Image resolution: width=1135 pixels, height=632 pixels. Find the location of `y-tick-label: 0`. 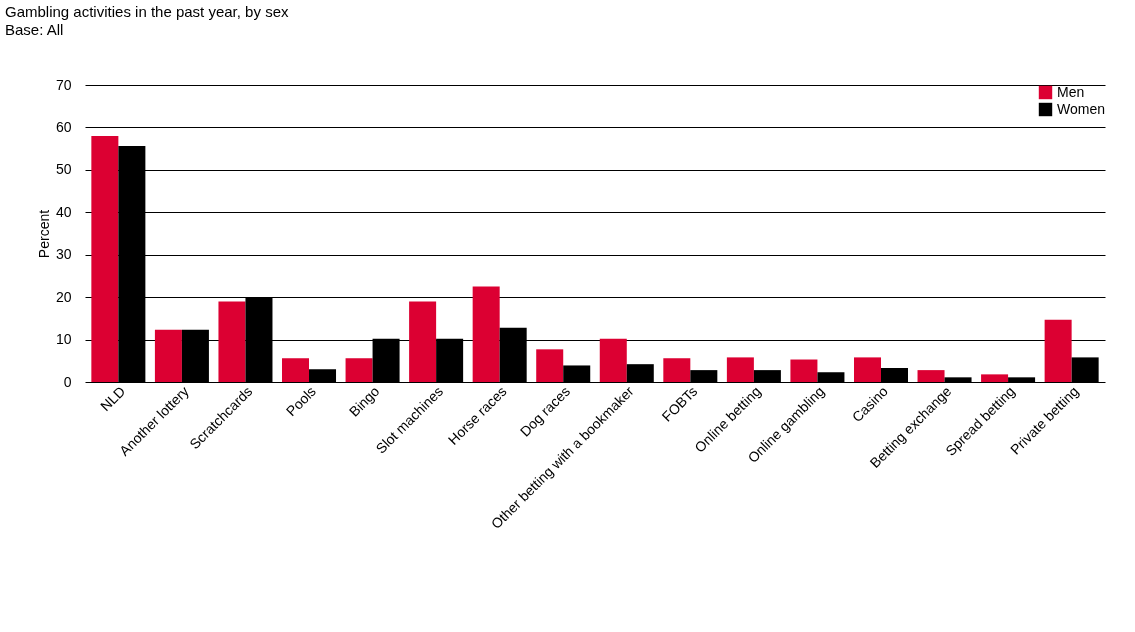

y-tick-label: 0 is located at coordinates (67, 381).